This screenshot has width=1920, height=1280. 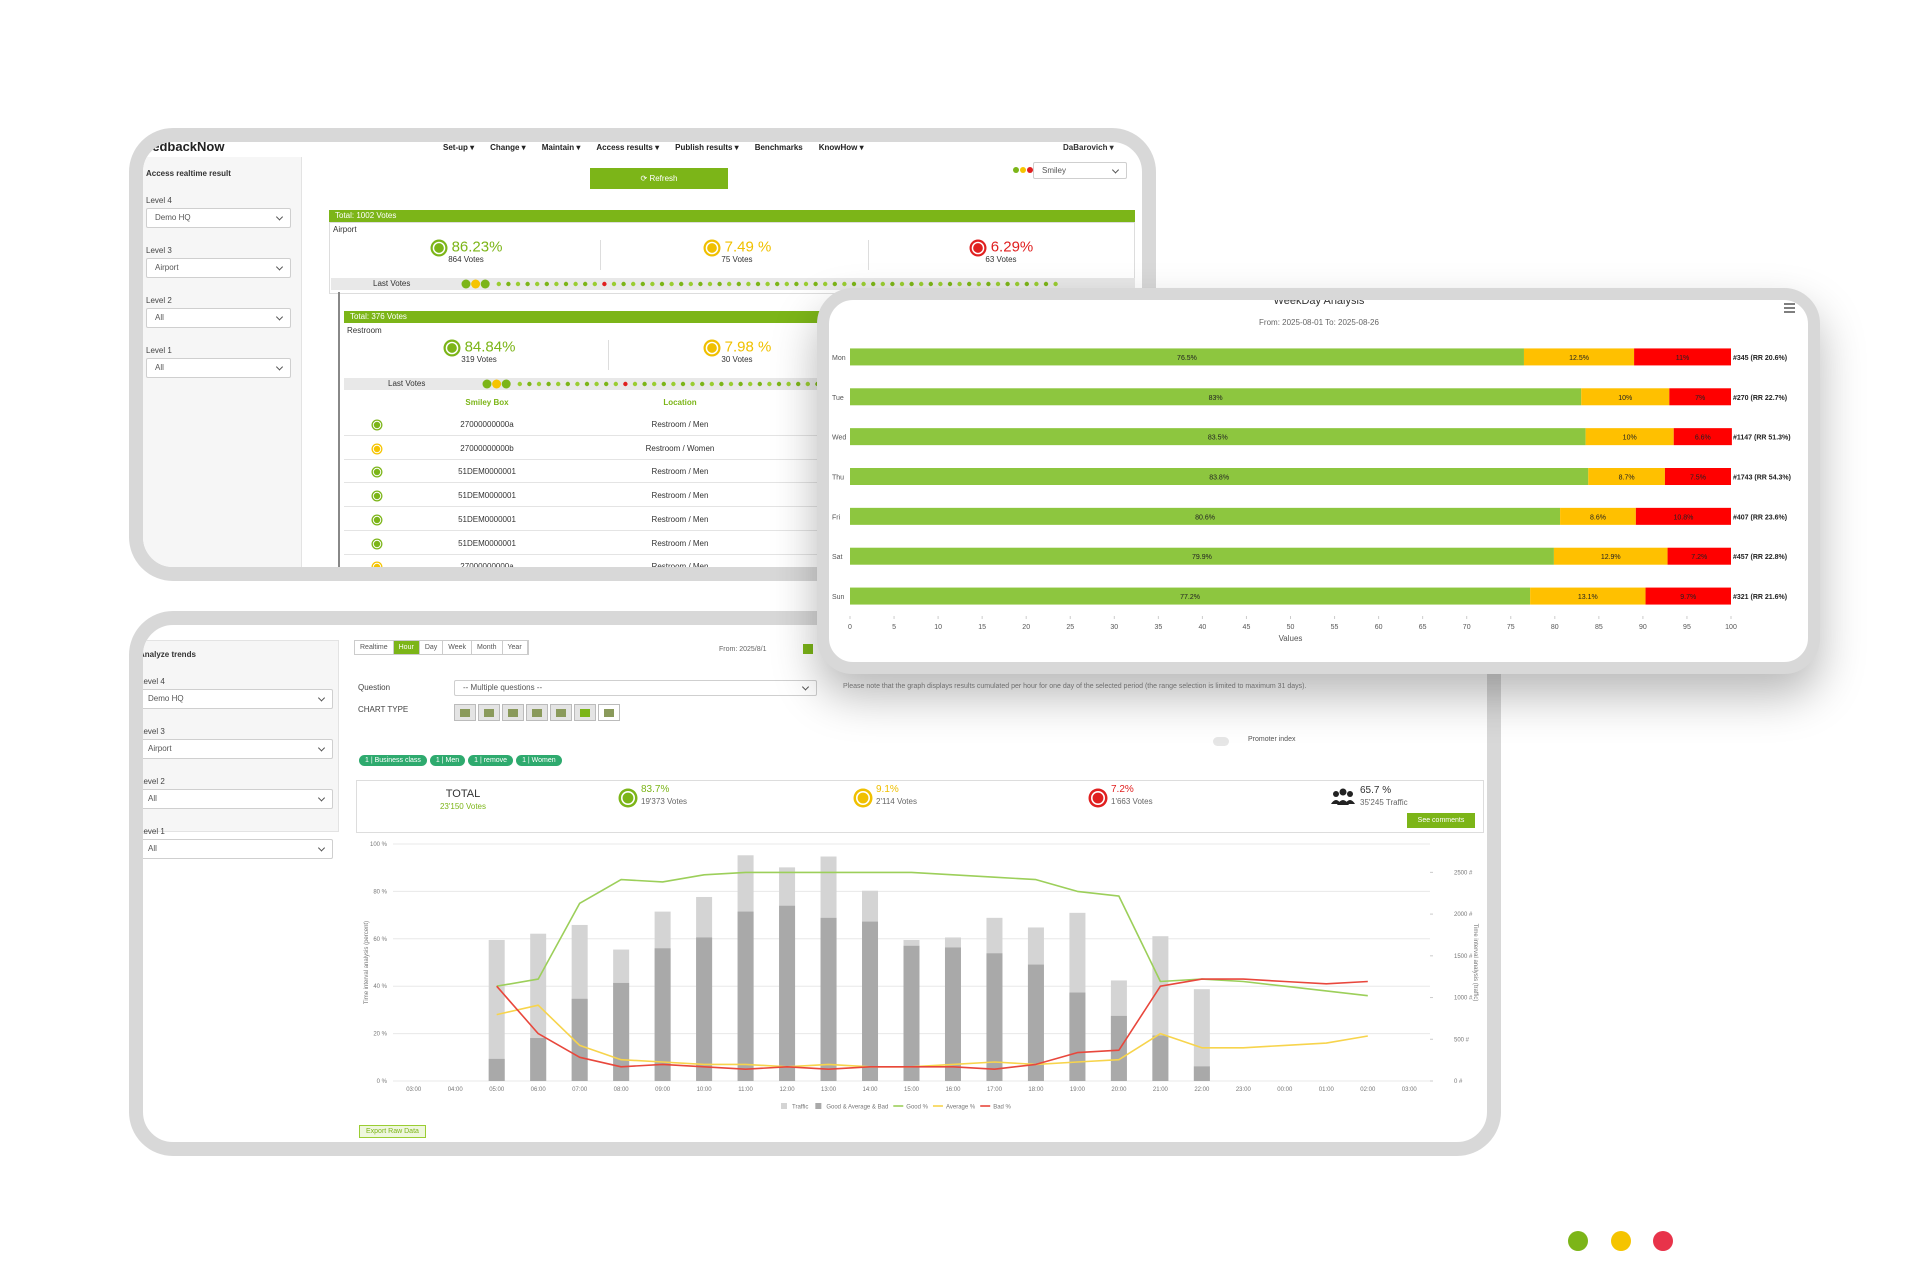 I want to click on filter-chip: 1 | Business class, so click(x=393, y=760).